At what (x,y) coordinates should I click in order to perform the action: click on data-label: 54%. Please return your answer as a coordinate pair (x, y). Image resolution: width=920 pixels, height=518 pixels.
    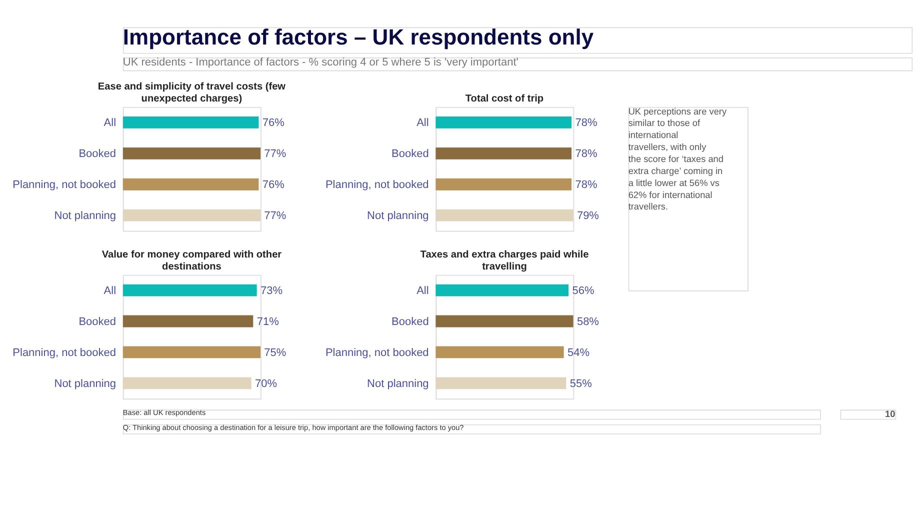
    Looking at the image, I should click on (578, 352).